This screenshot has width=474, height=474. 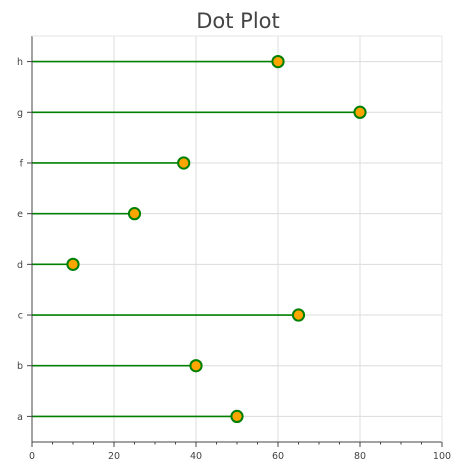 What do you see at coordinates (196, 366) in the screenshot?
I see `dot-b` at bounding box center [196, 366].